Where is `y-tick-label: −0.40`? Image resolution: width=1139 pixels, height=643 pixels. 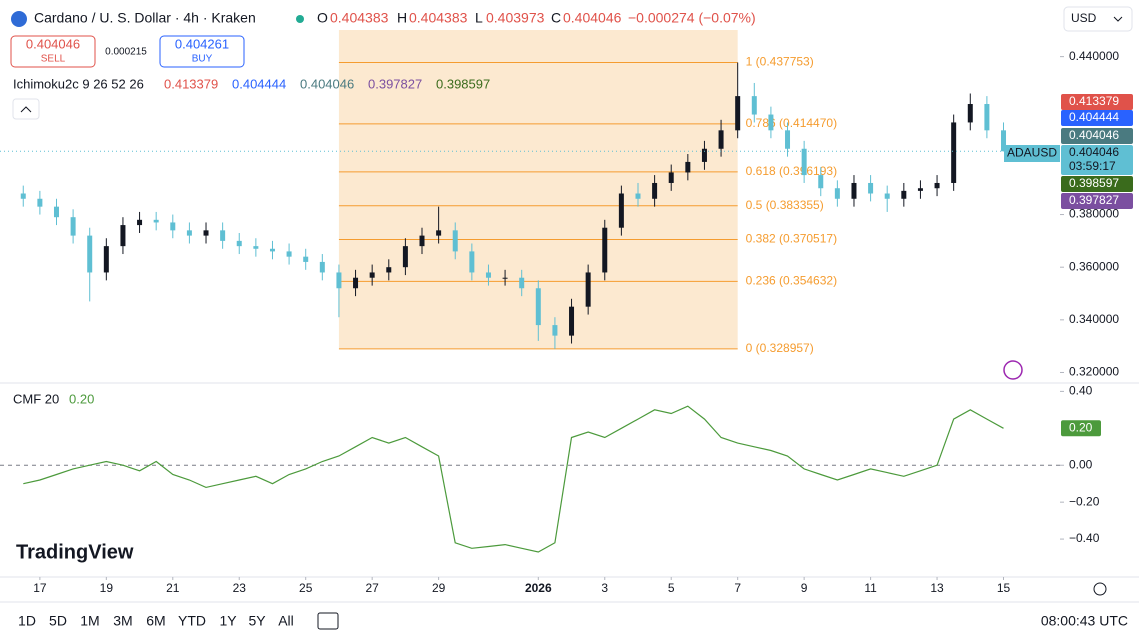
y-tick-label: −0.40 is located at coordinates (1084, 538).